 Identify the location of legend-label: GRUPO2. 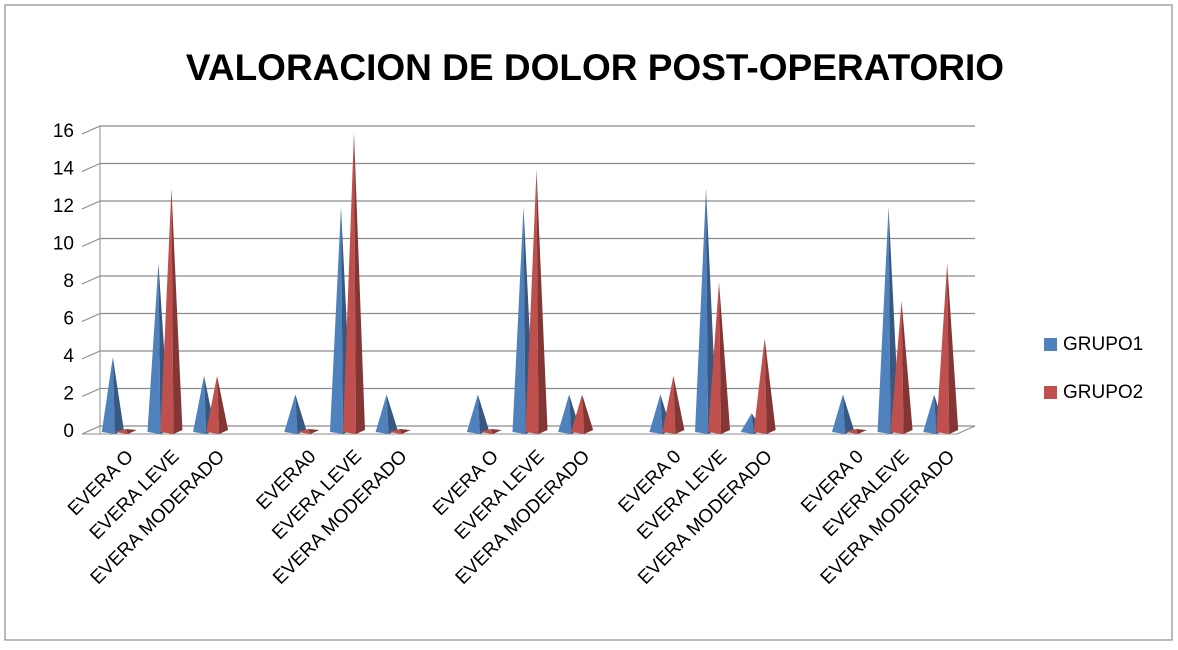
(1103, 392).